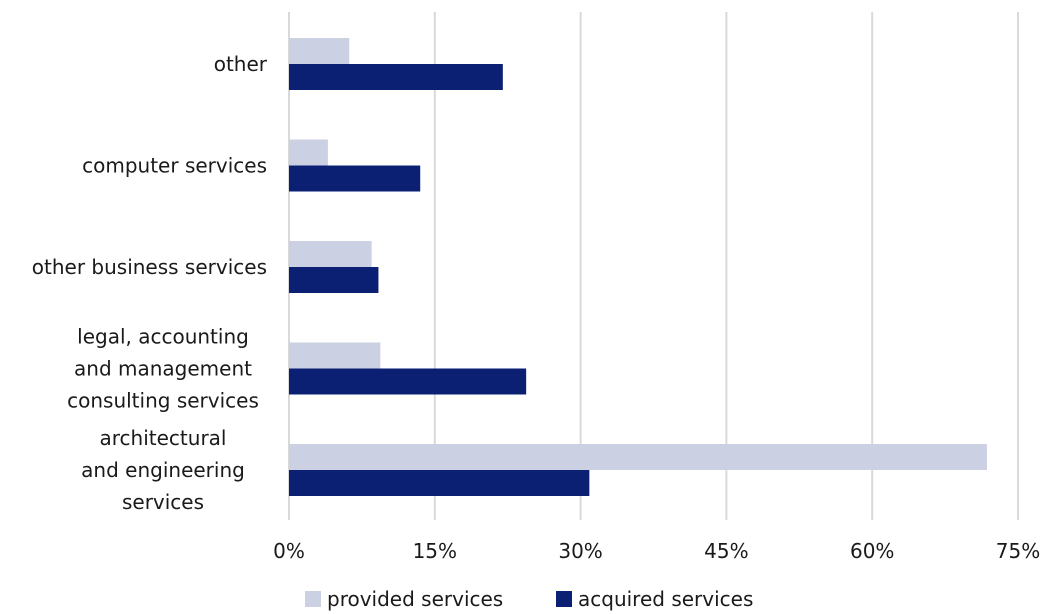  Describe the element at coordinates (415, 599) in the screenshot. I see `legend-label-0: provided services` at that location.